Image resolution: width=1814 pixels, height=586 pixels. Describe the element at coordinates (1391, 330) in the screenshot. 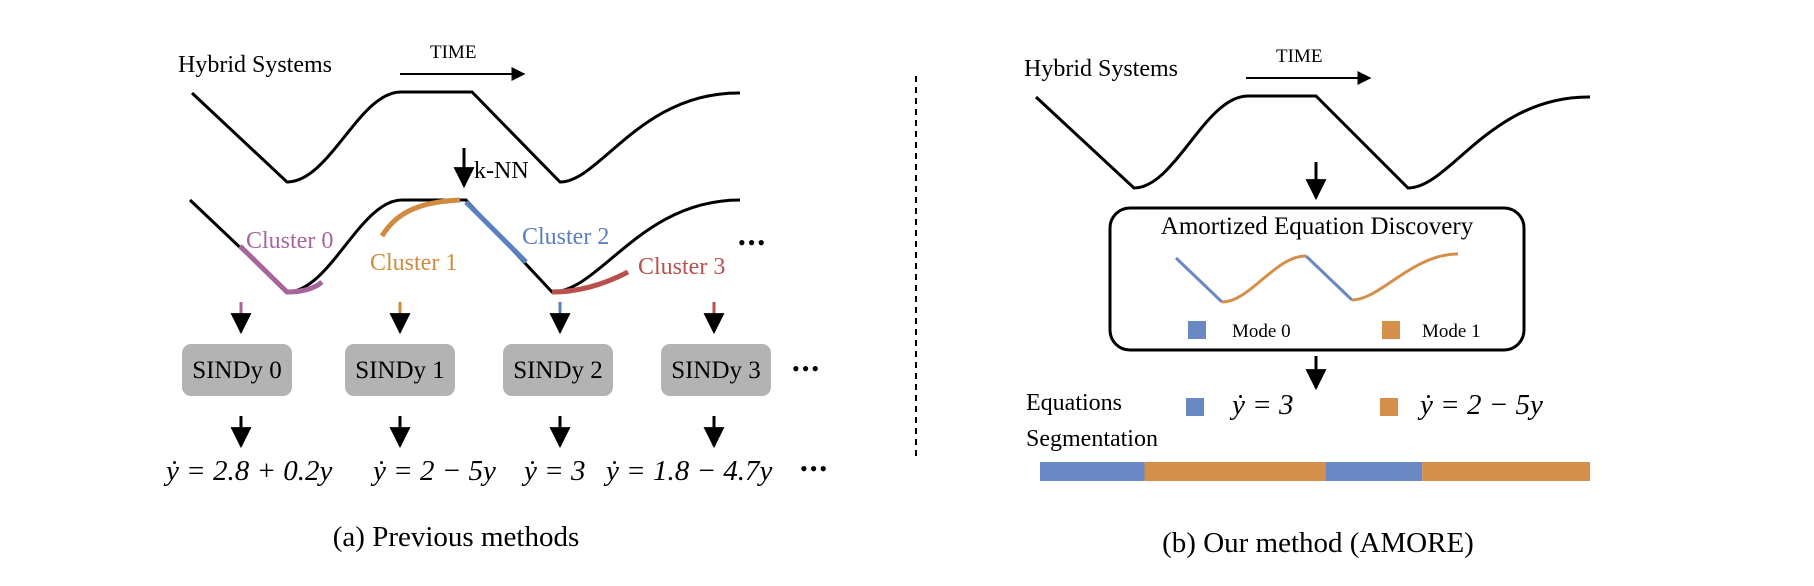

I see `mode-1-swatch` at that location.